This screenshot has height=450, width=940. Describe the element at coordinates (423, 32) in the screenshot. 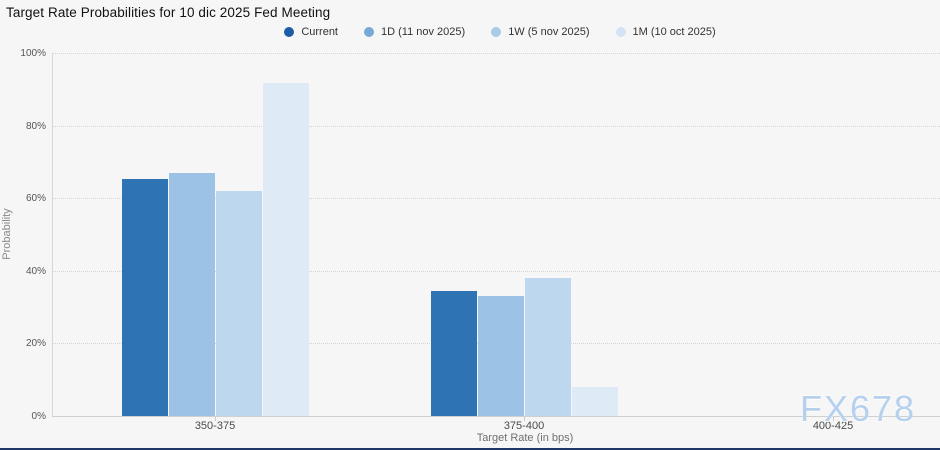

I see `legend-item-label: 1D (11 nov 2025)` at that location.